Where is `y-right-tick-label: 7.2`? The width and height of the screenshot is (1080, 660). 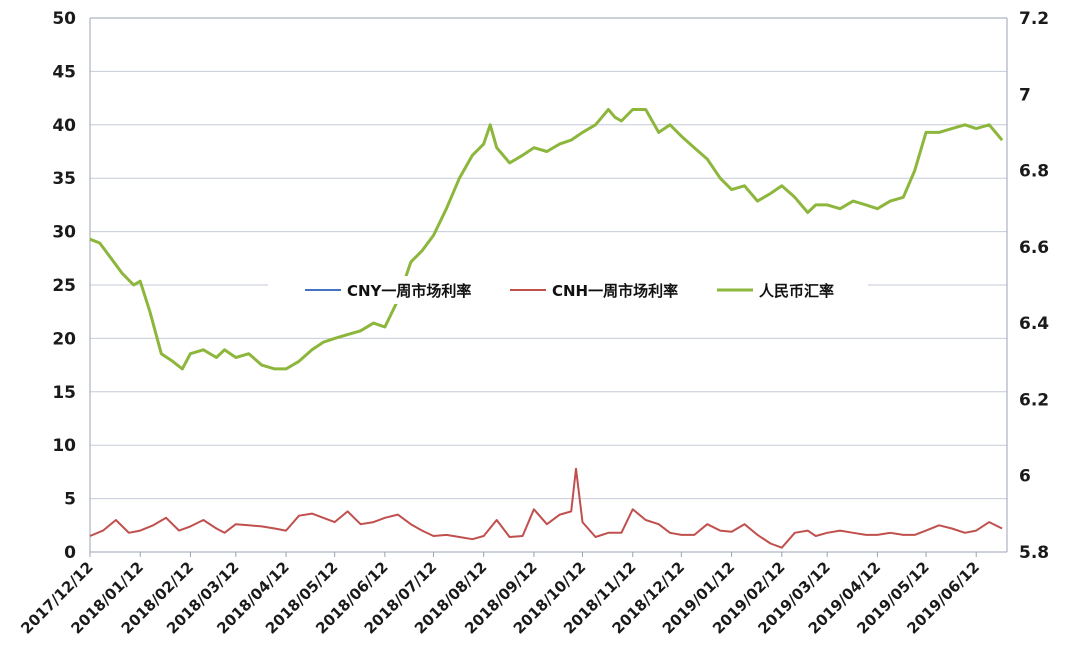 y-right-tick-label: 7.2 is located at coordinates (1034, 19).